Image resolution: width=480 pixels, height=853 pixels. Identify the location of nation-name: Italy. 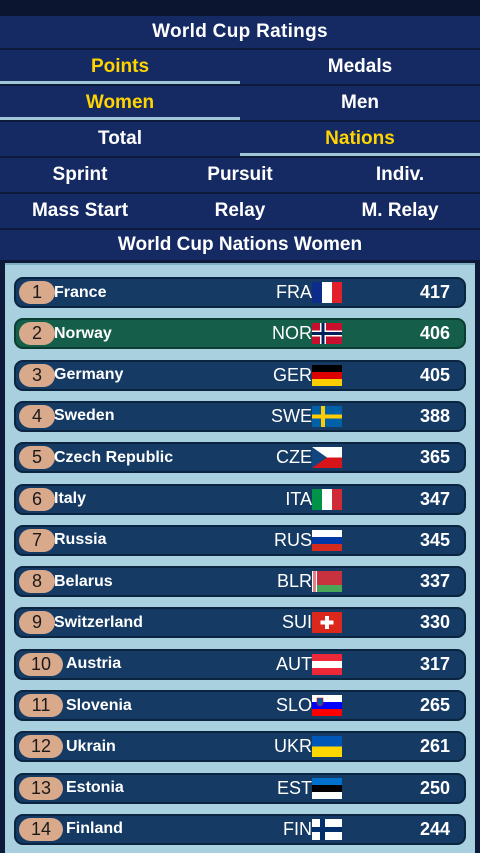
(70, 498).